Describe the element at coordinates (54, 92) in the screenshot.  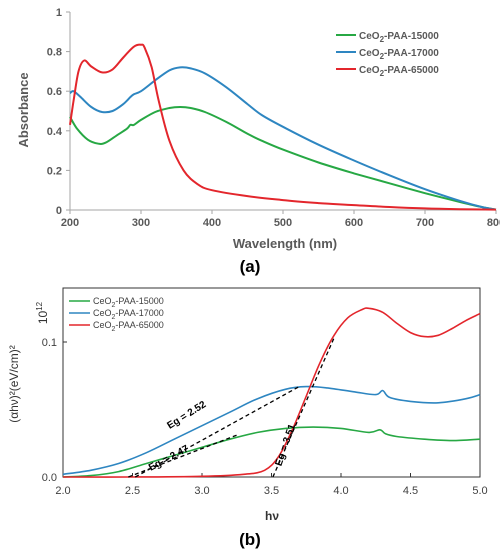
I see `y-tick-label: 0.6` at that location.